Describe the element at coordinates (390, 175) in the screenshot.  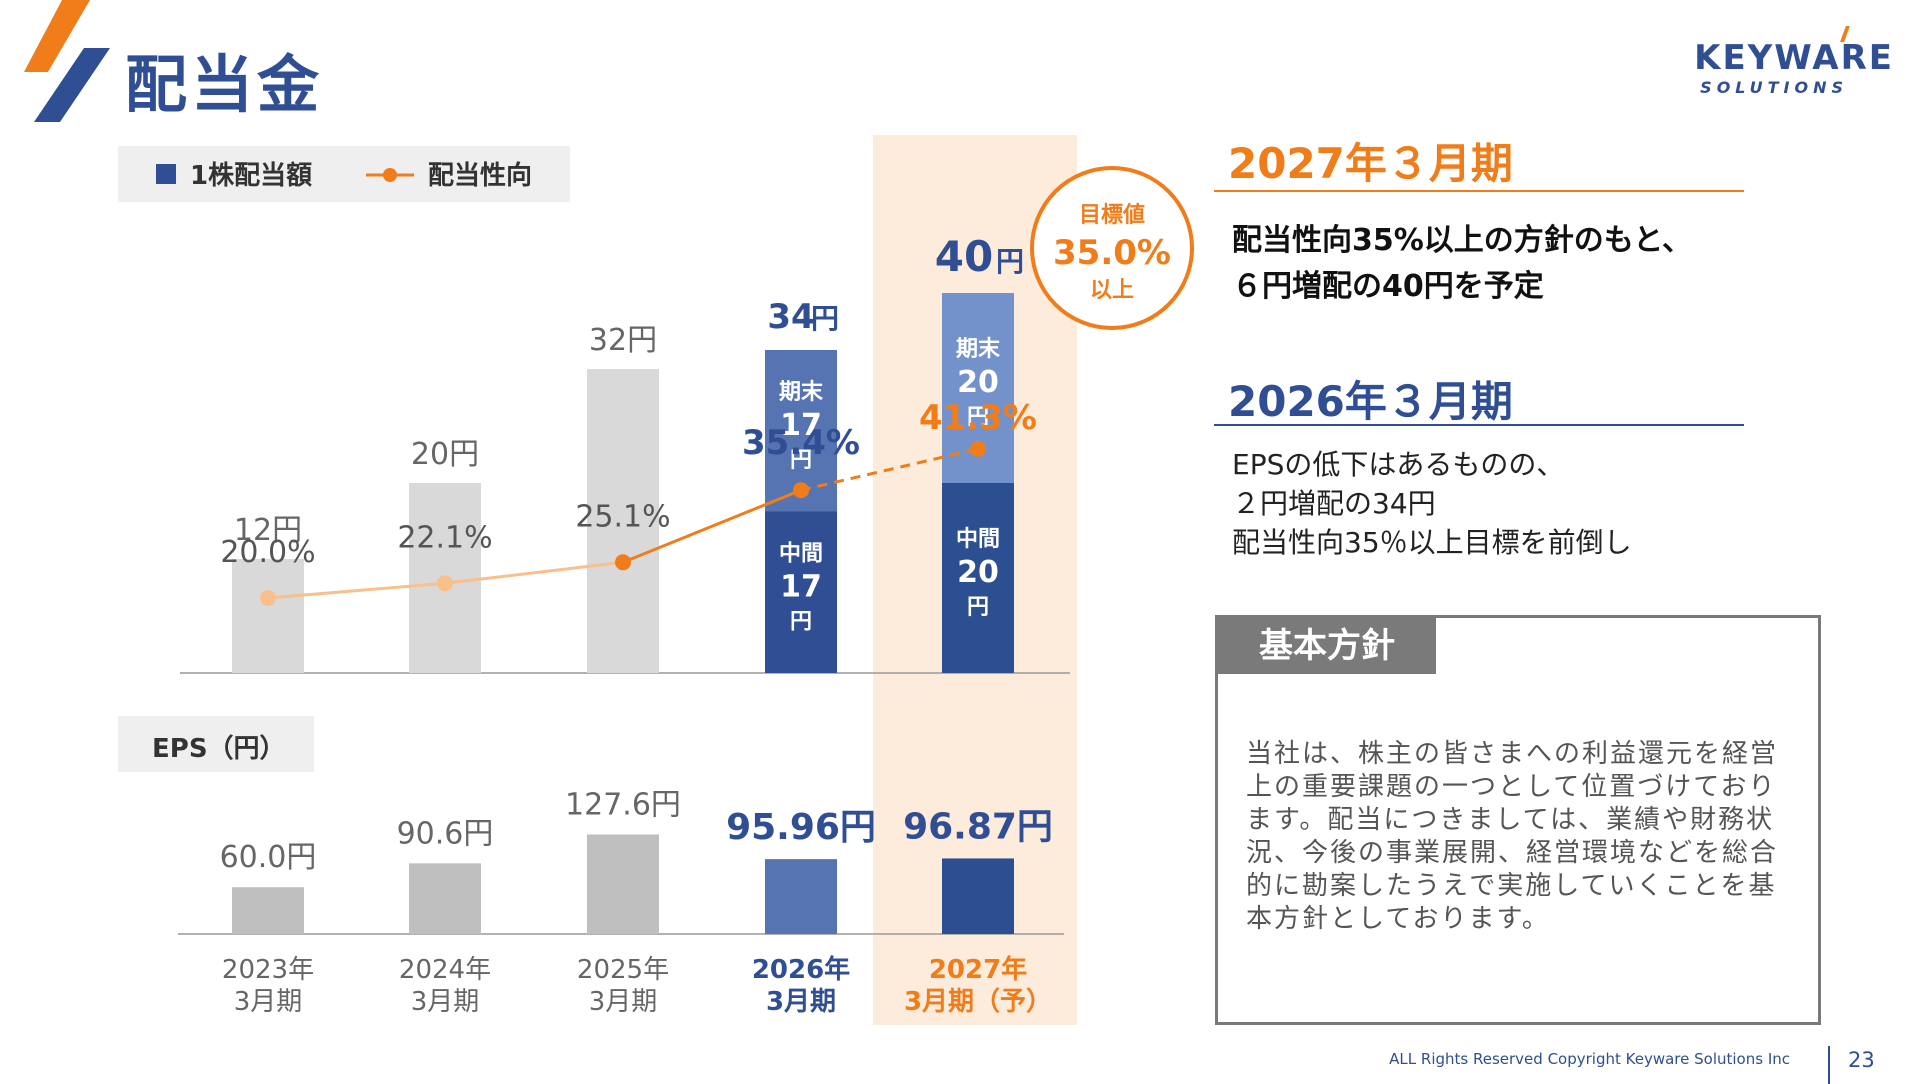
I see `legend-line-marker-icon` at that location.